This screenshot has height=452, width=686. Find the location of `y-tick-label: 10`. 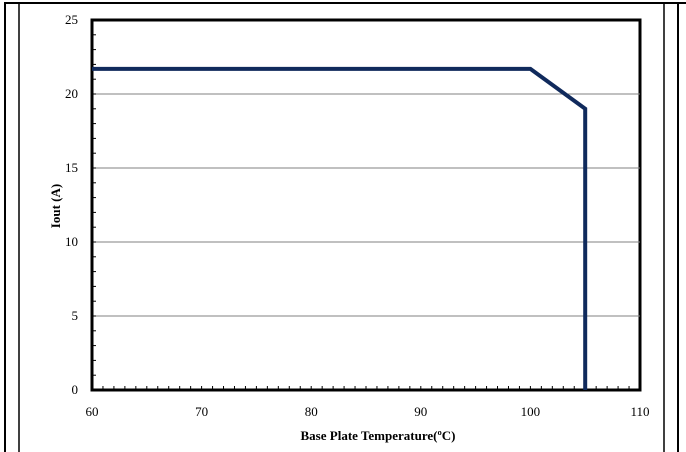

y-tick-label: 10 is located at coordinates (71, 241).